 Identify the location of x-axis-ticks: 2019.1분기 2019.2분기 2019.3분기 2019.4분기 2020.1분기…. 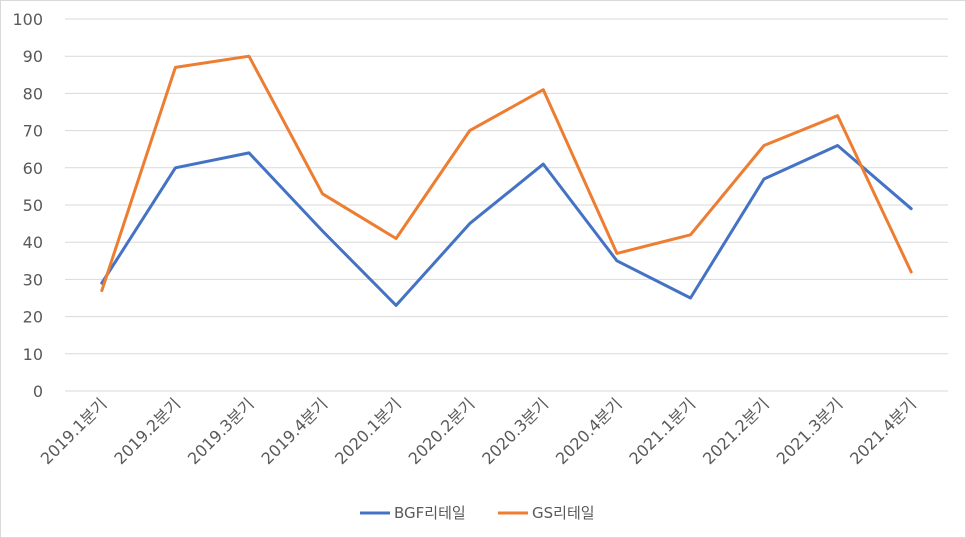
(478, 431).